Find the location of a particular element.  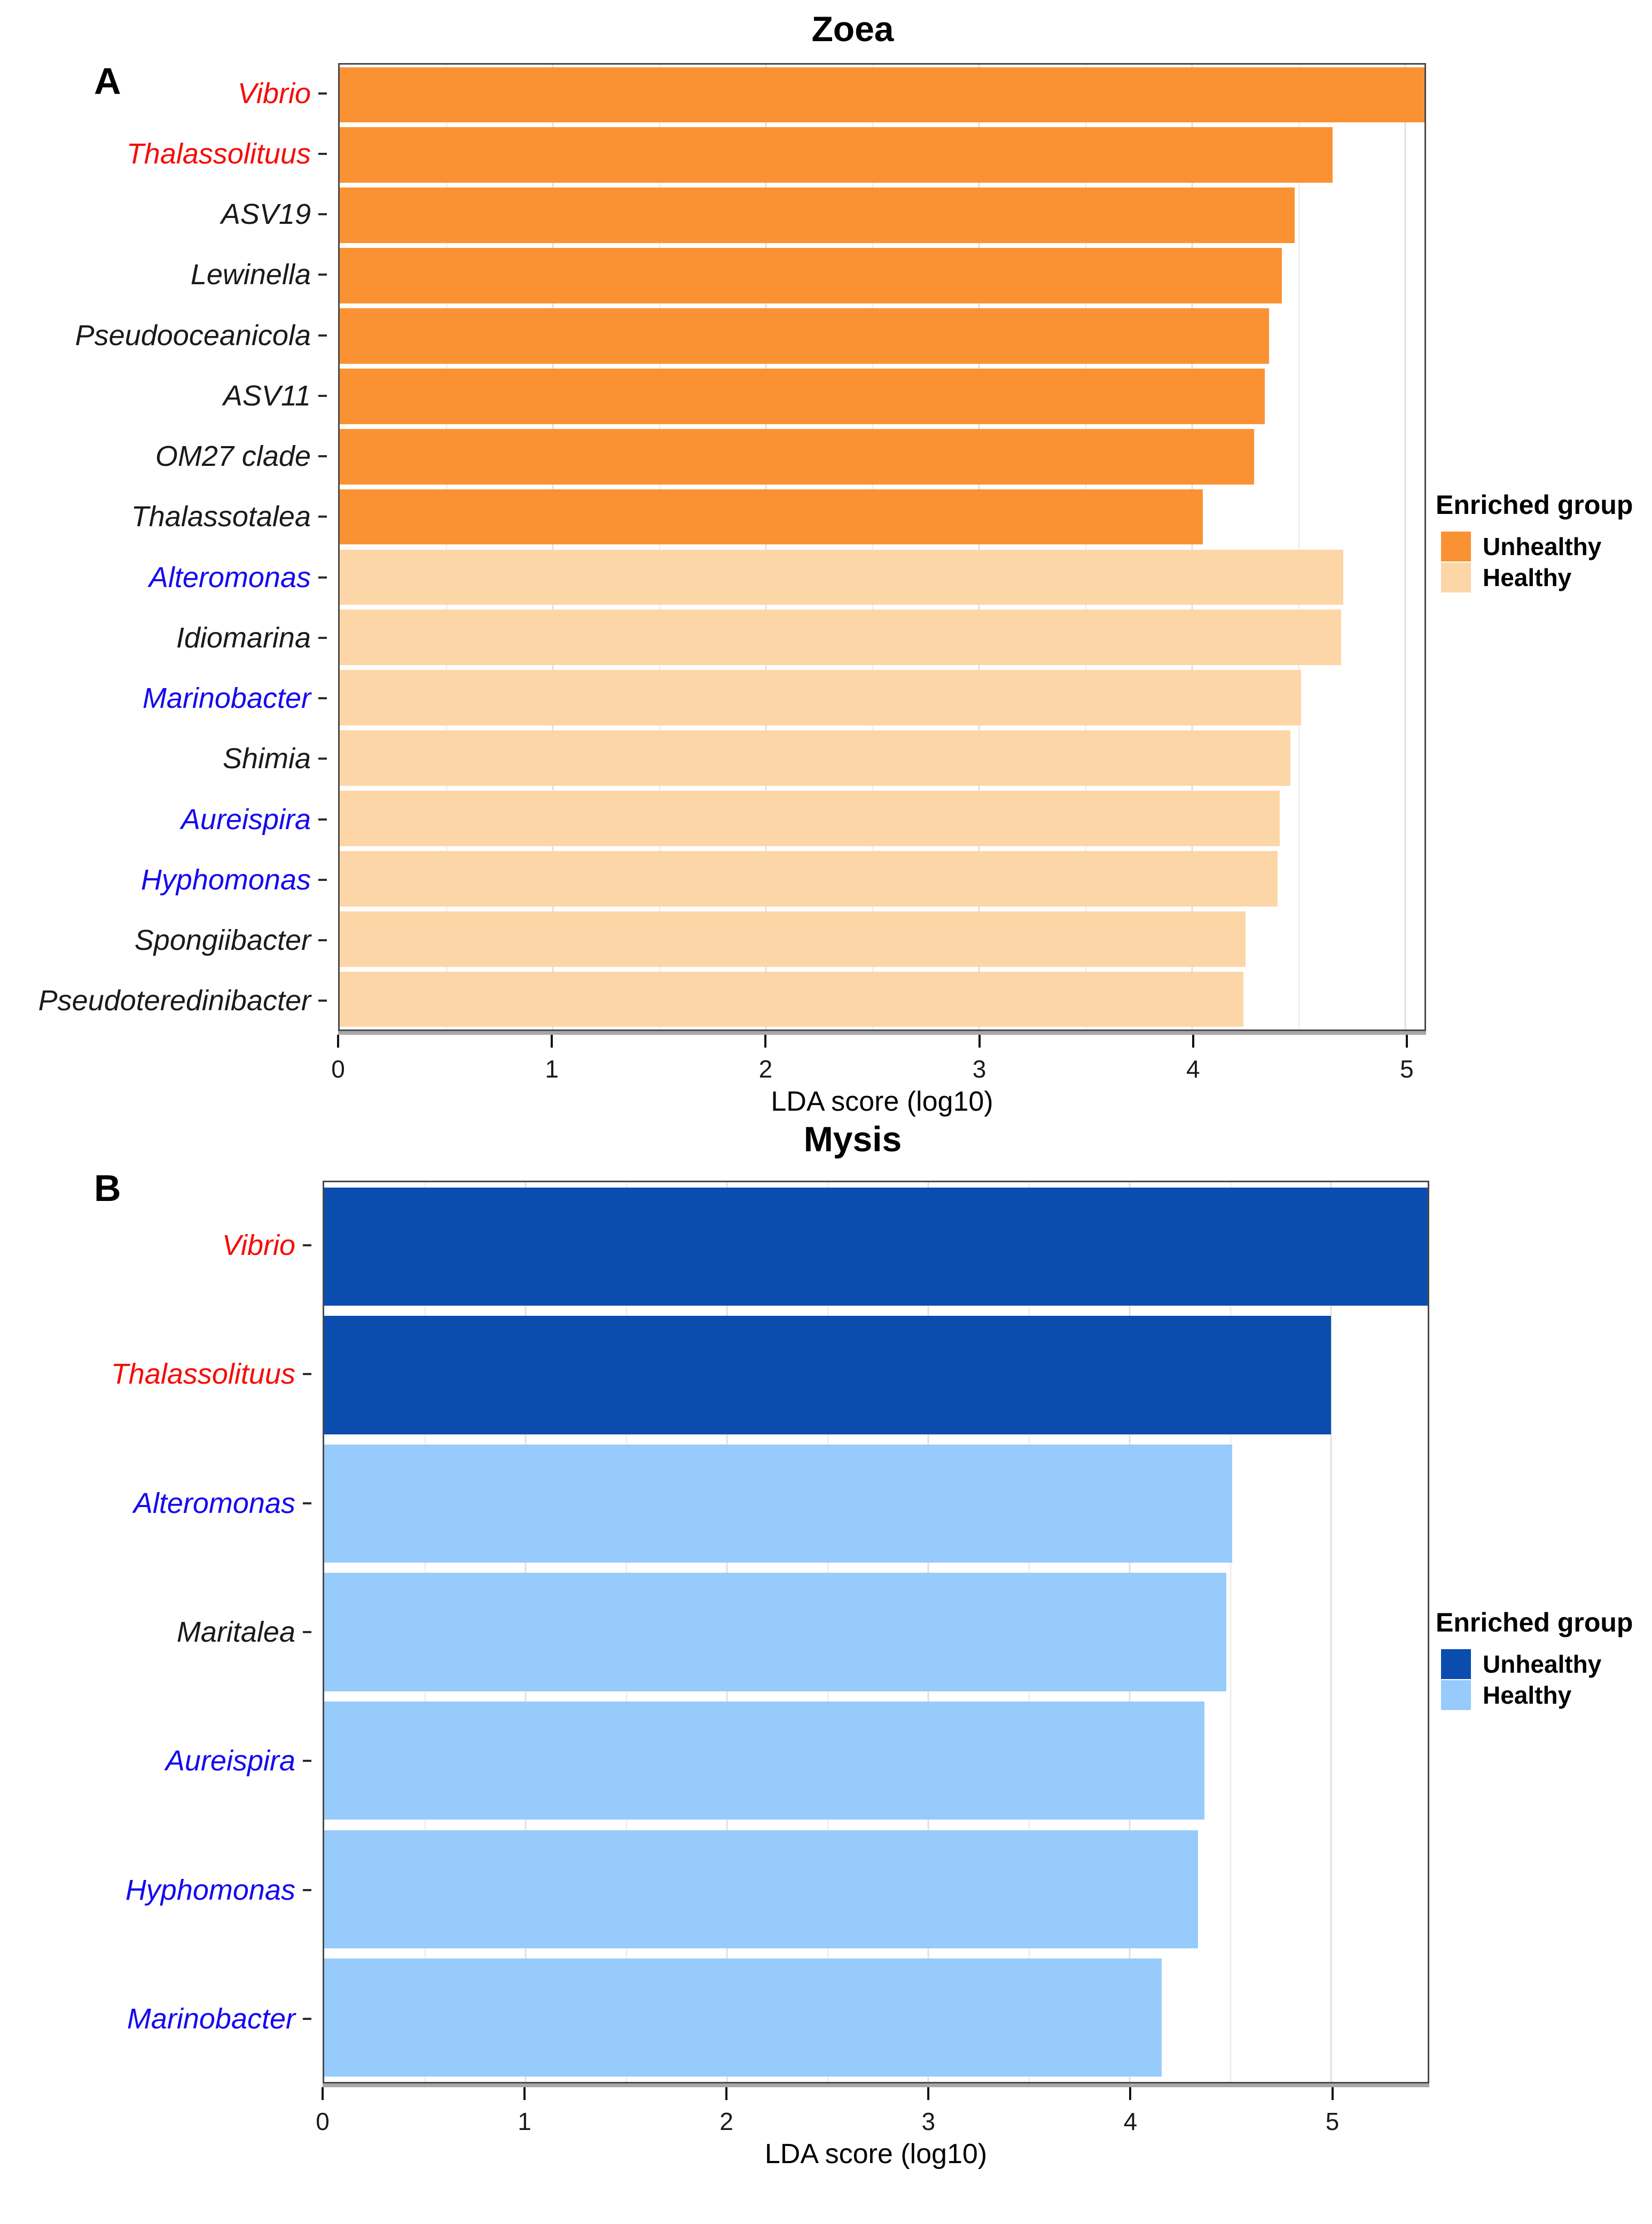

bar-vibrio is located at coordinates (882, 95).